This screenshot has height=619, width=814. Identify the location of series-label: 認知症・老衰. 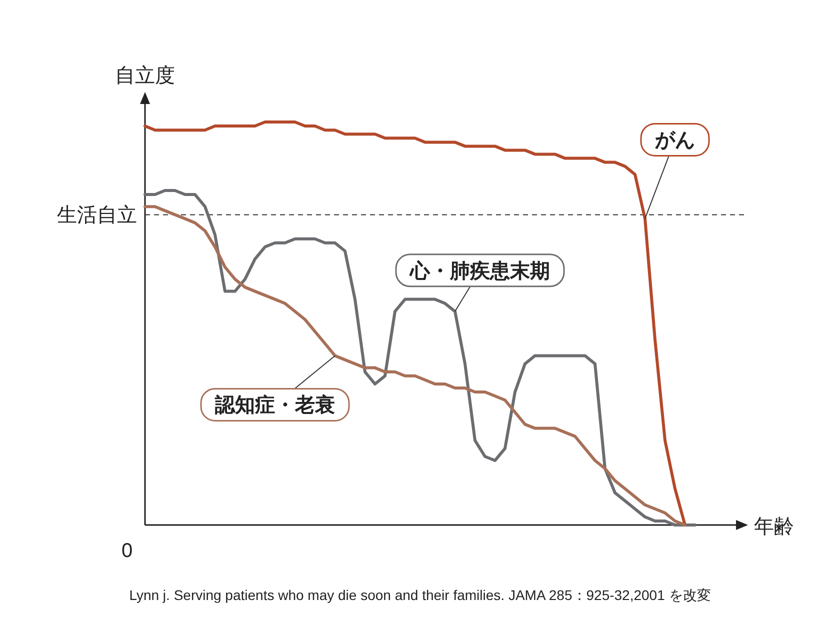
(274, 405).